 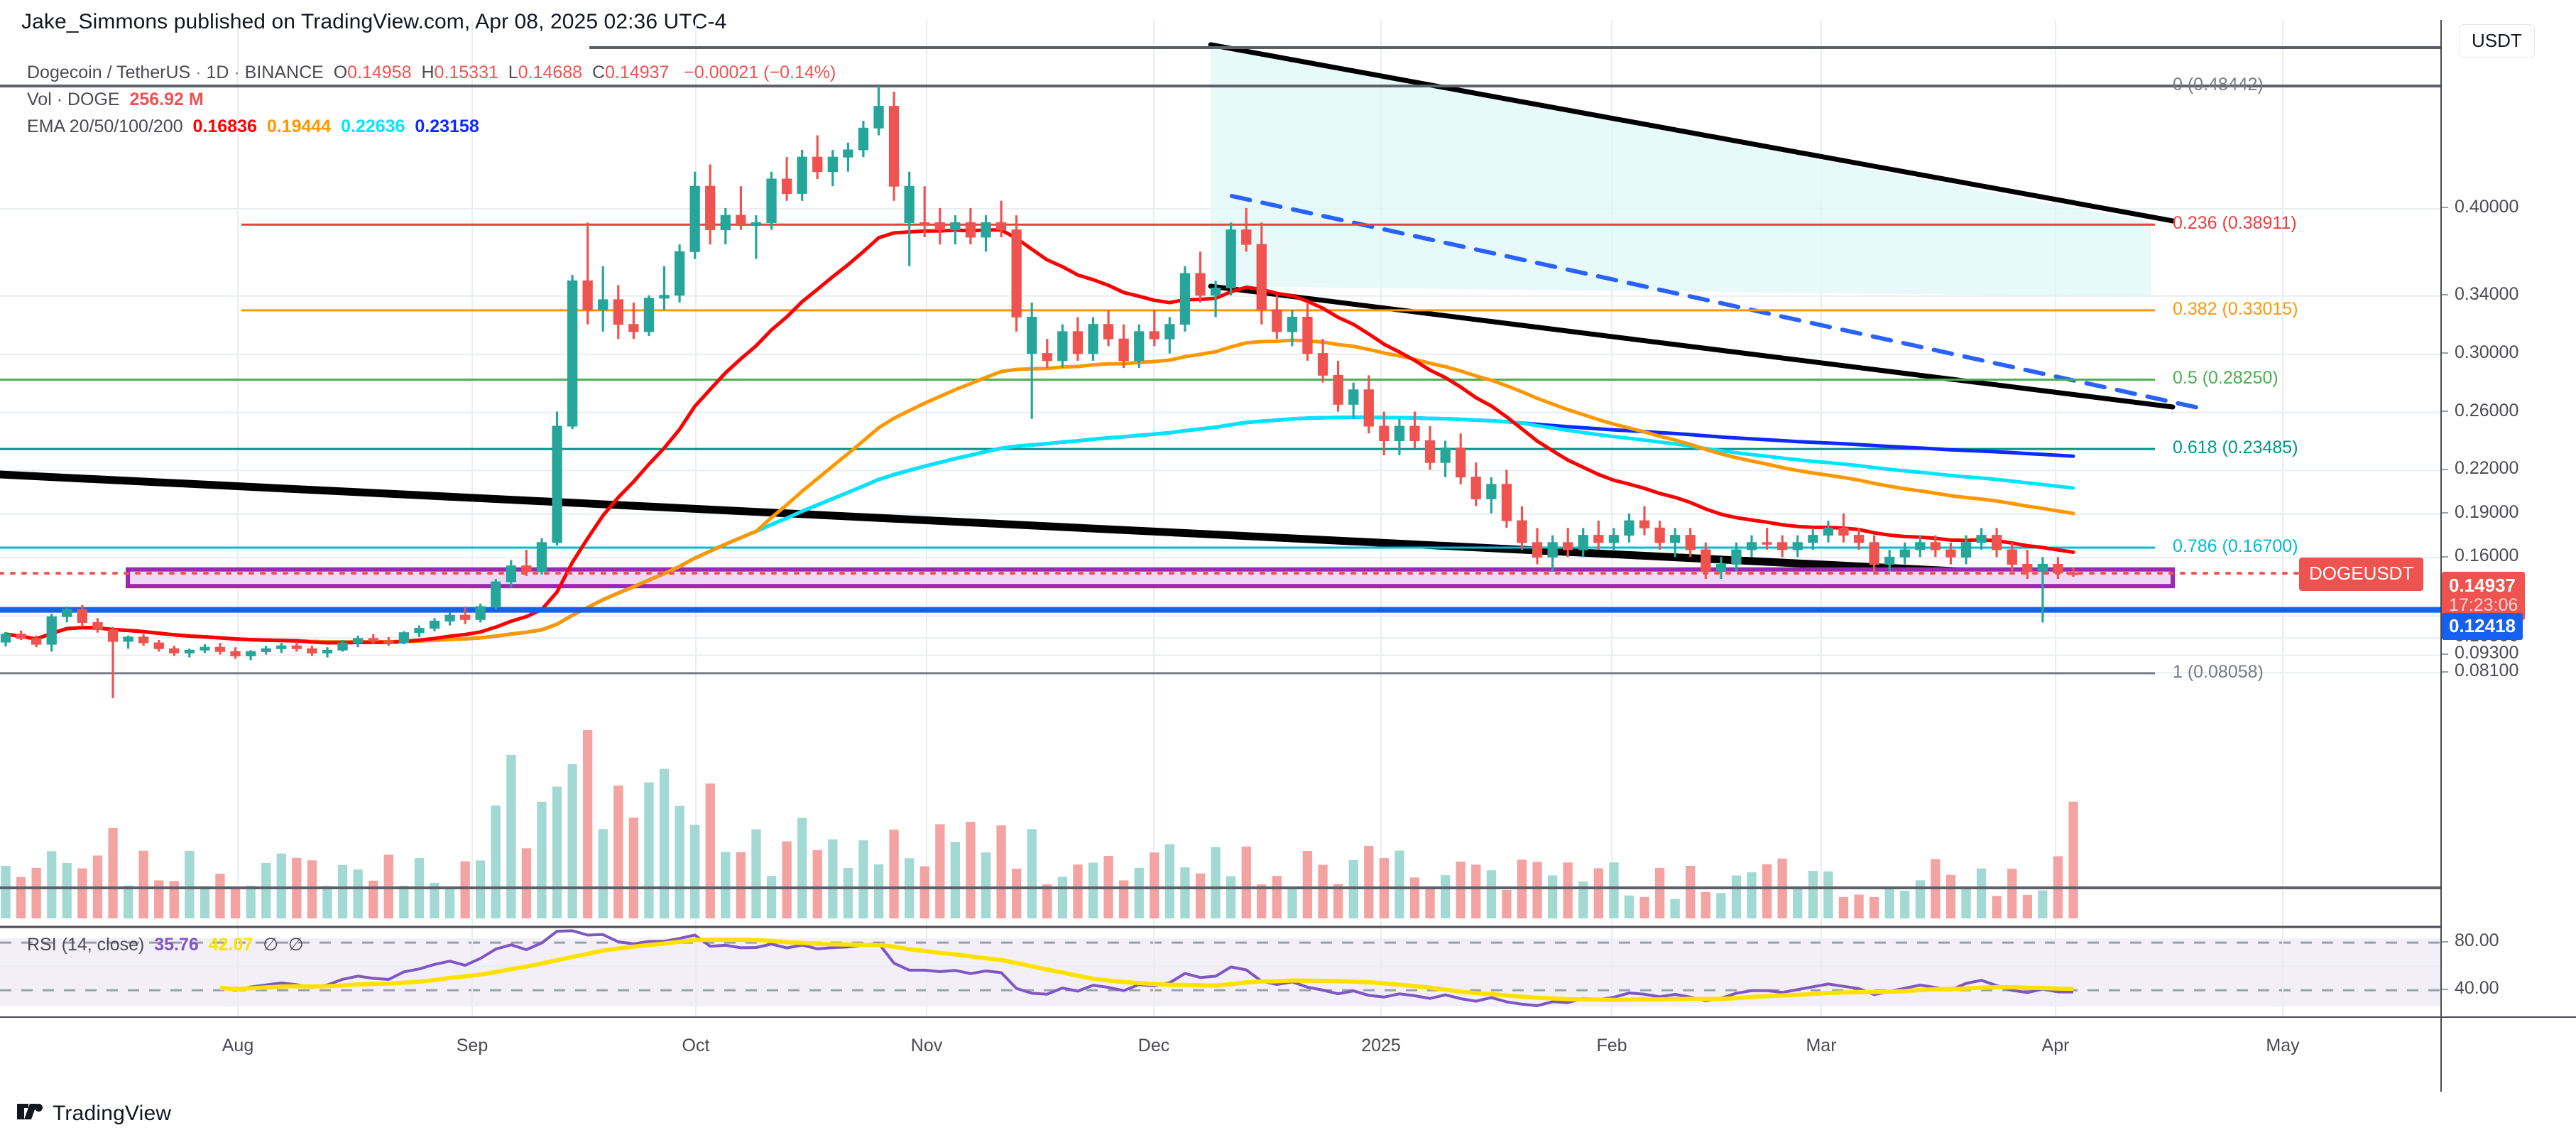 What do you see at coordinates (1611, 1045) in the screenshot?
I see `time-axis-tick-feb: Feb` at bounding box center [1611, 1045].